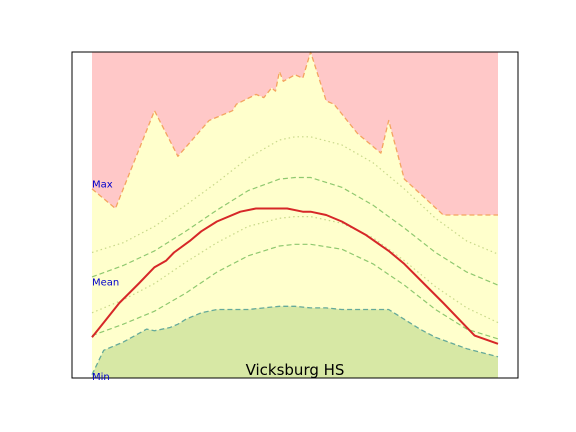 The width and height of the screenshot is (576, 432). I want to click on mean-annotation: Mean, so click(105, 282).